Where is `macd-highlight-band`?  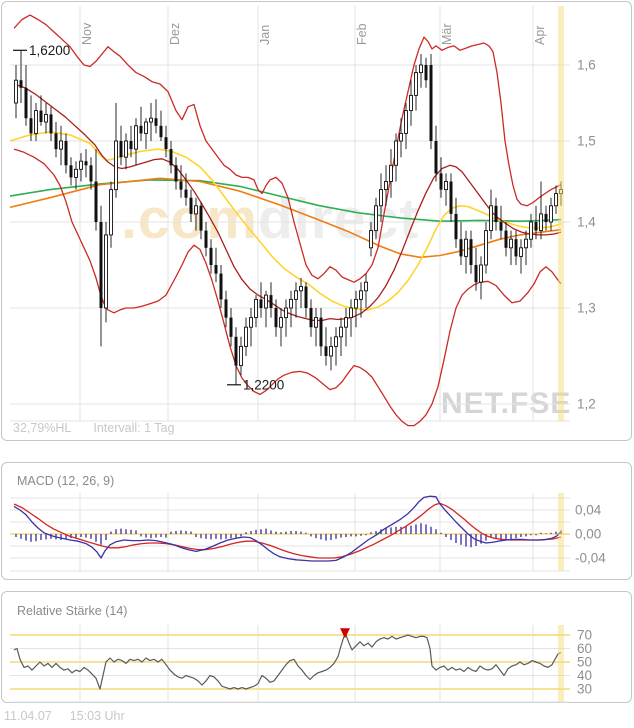
macd-highlight-band is located at coordinates (561, 532).